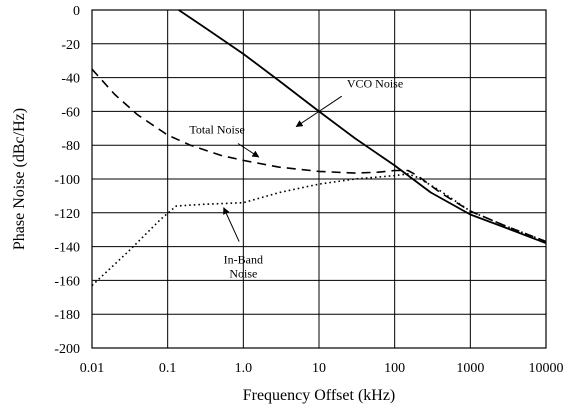 This screenshot has height=408, width=577. I want to click on y-tick-label: -120, so click(67, 214).